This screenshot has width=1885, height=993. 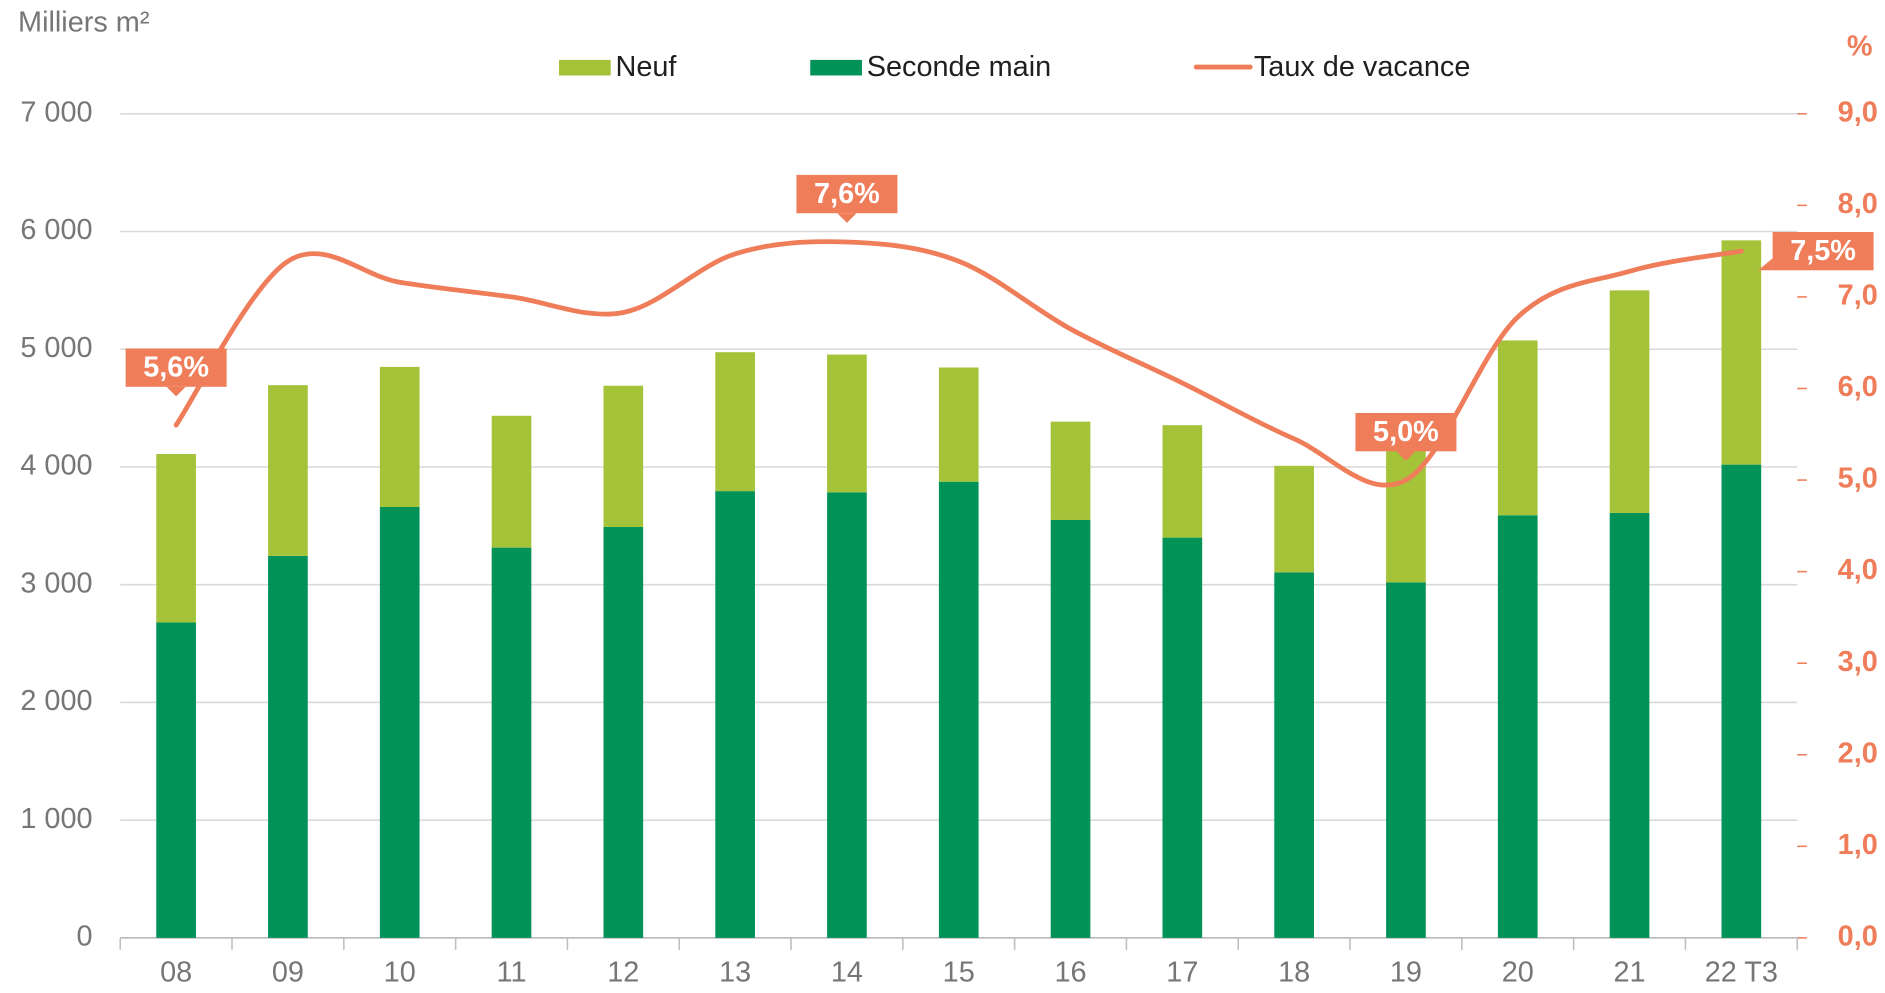 I want to click on x-tick-label: 13, so click(x=735, y=972).